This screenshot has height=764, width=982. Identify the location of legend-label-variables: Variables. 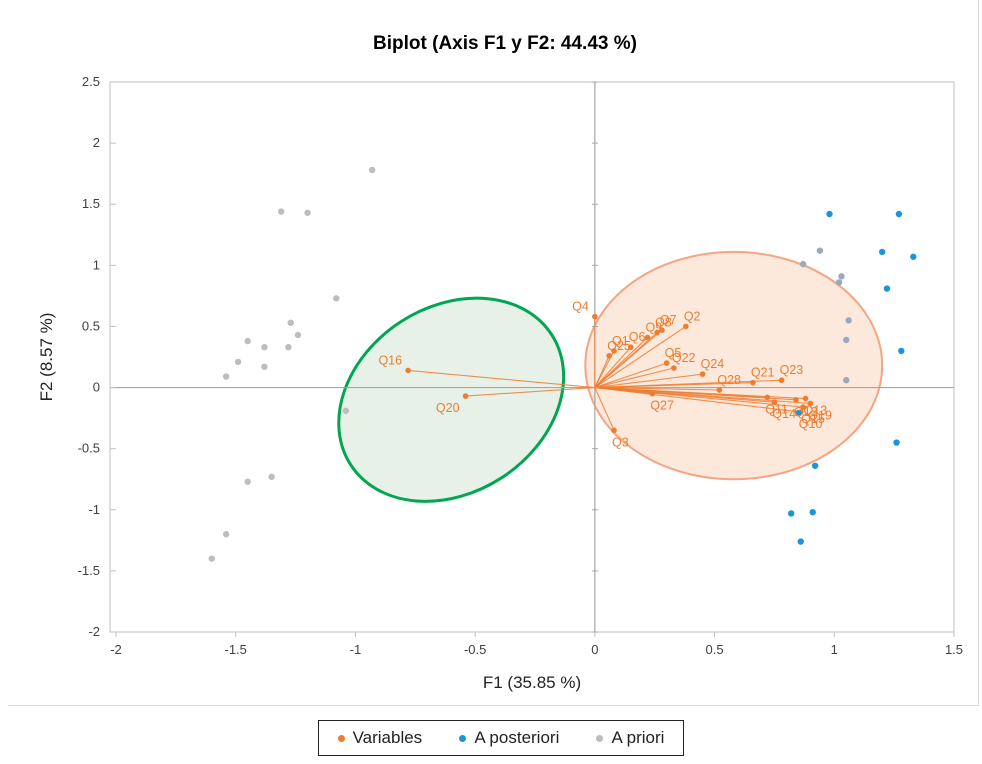
(387, 737).